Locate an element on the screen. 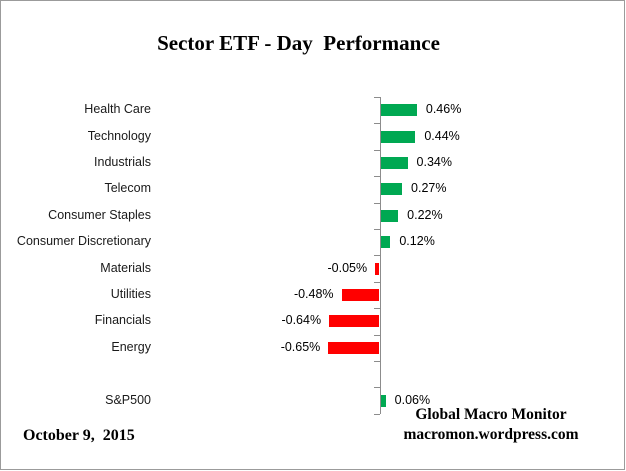 The height and width of the screenshot is (471, 626). category-label: Materials is located at coordinates (125, 268).